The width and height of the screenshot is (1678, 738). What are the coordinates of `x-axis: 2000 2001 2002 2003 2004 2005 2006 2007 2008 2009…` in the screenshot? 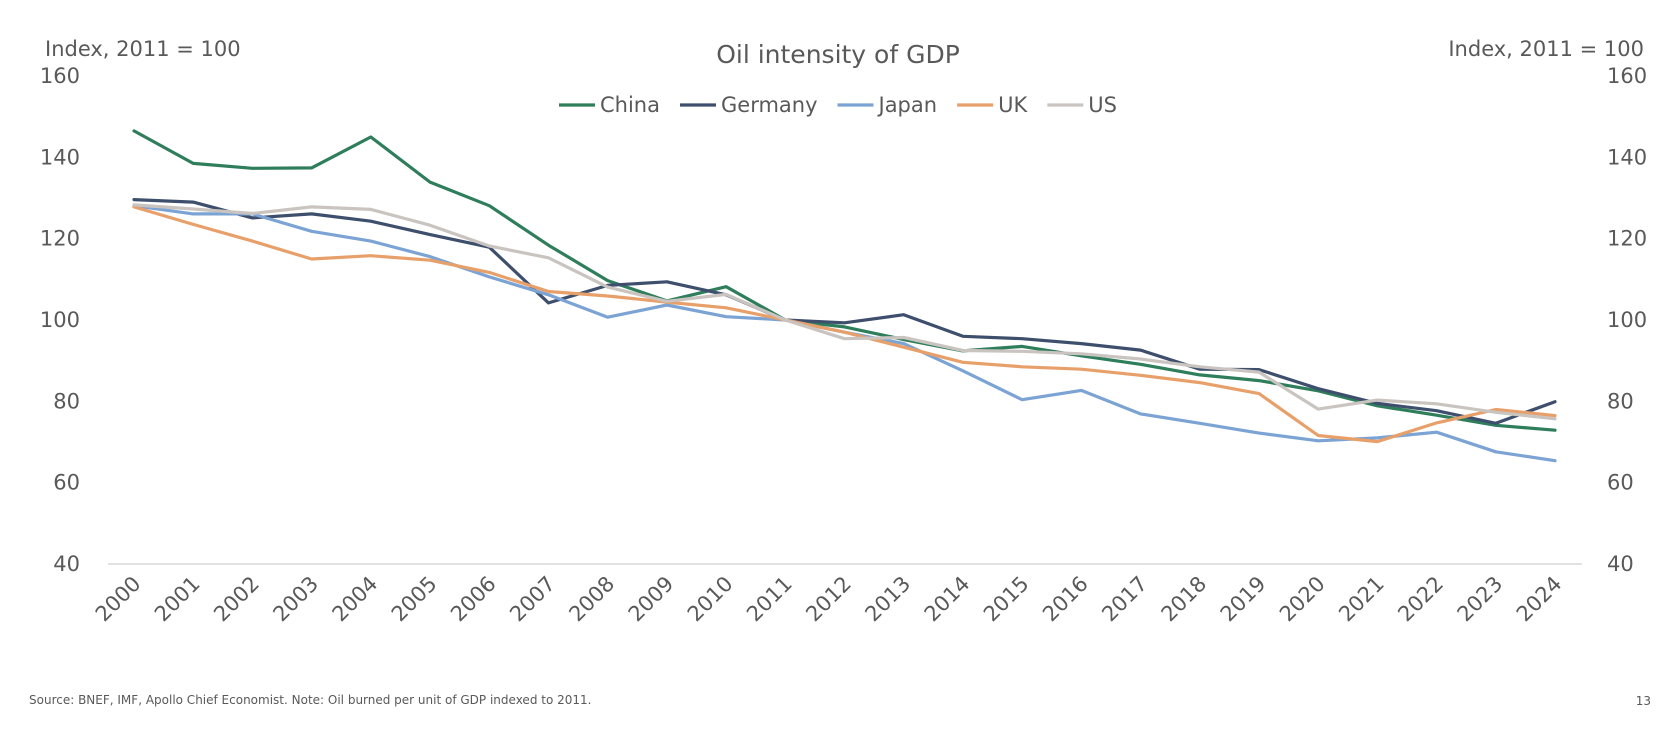 It's located at (829, 599).